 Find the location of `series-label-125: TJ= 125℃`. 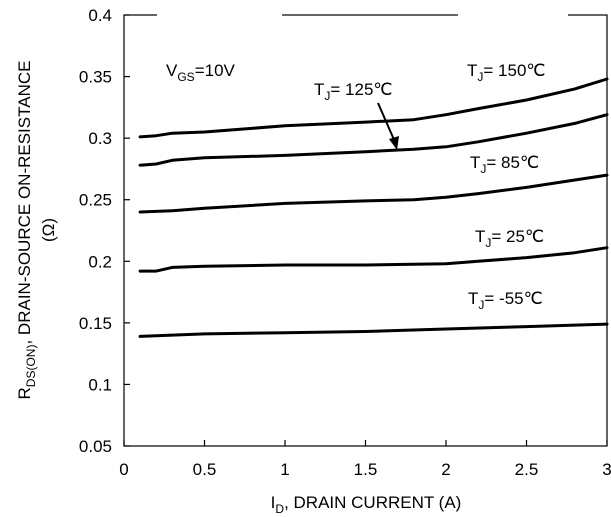

series-label-125: TJ= 125℃ is located at coordinates (353, 91).